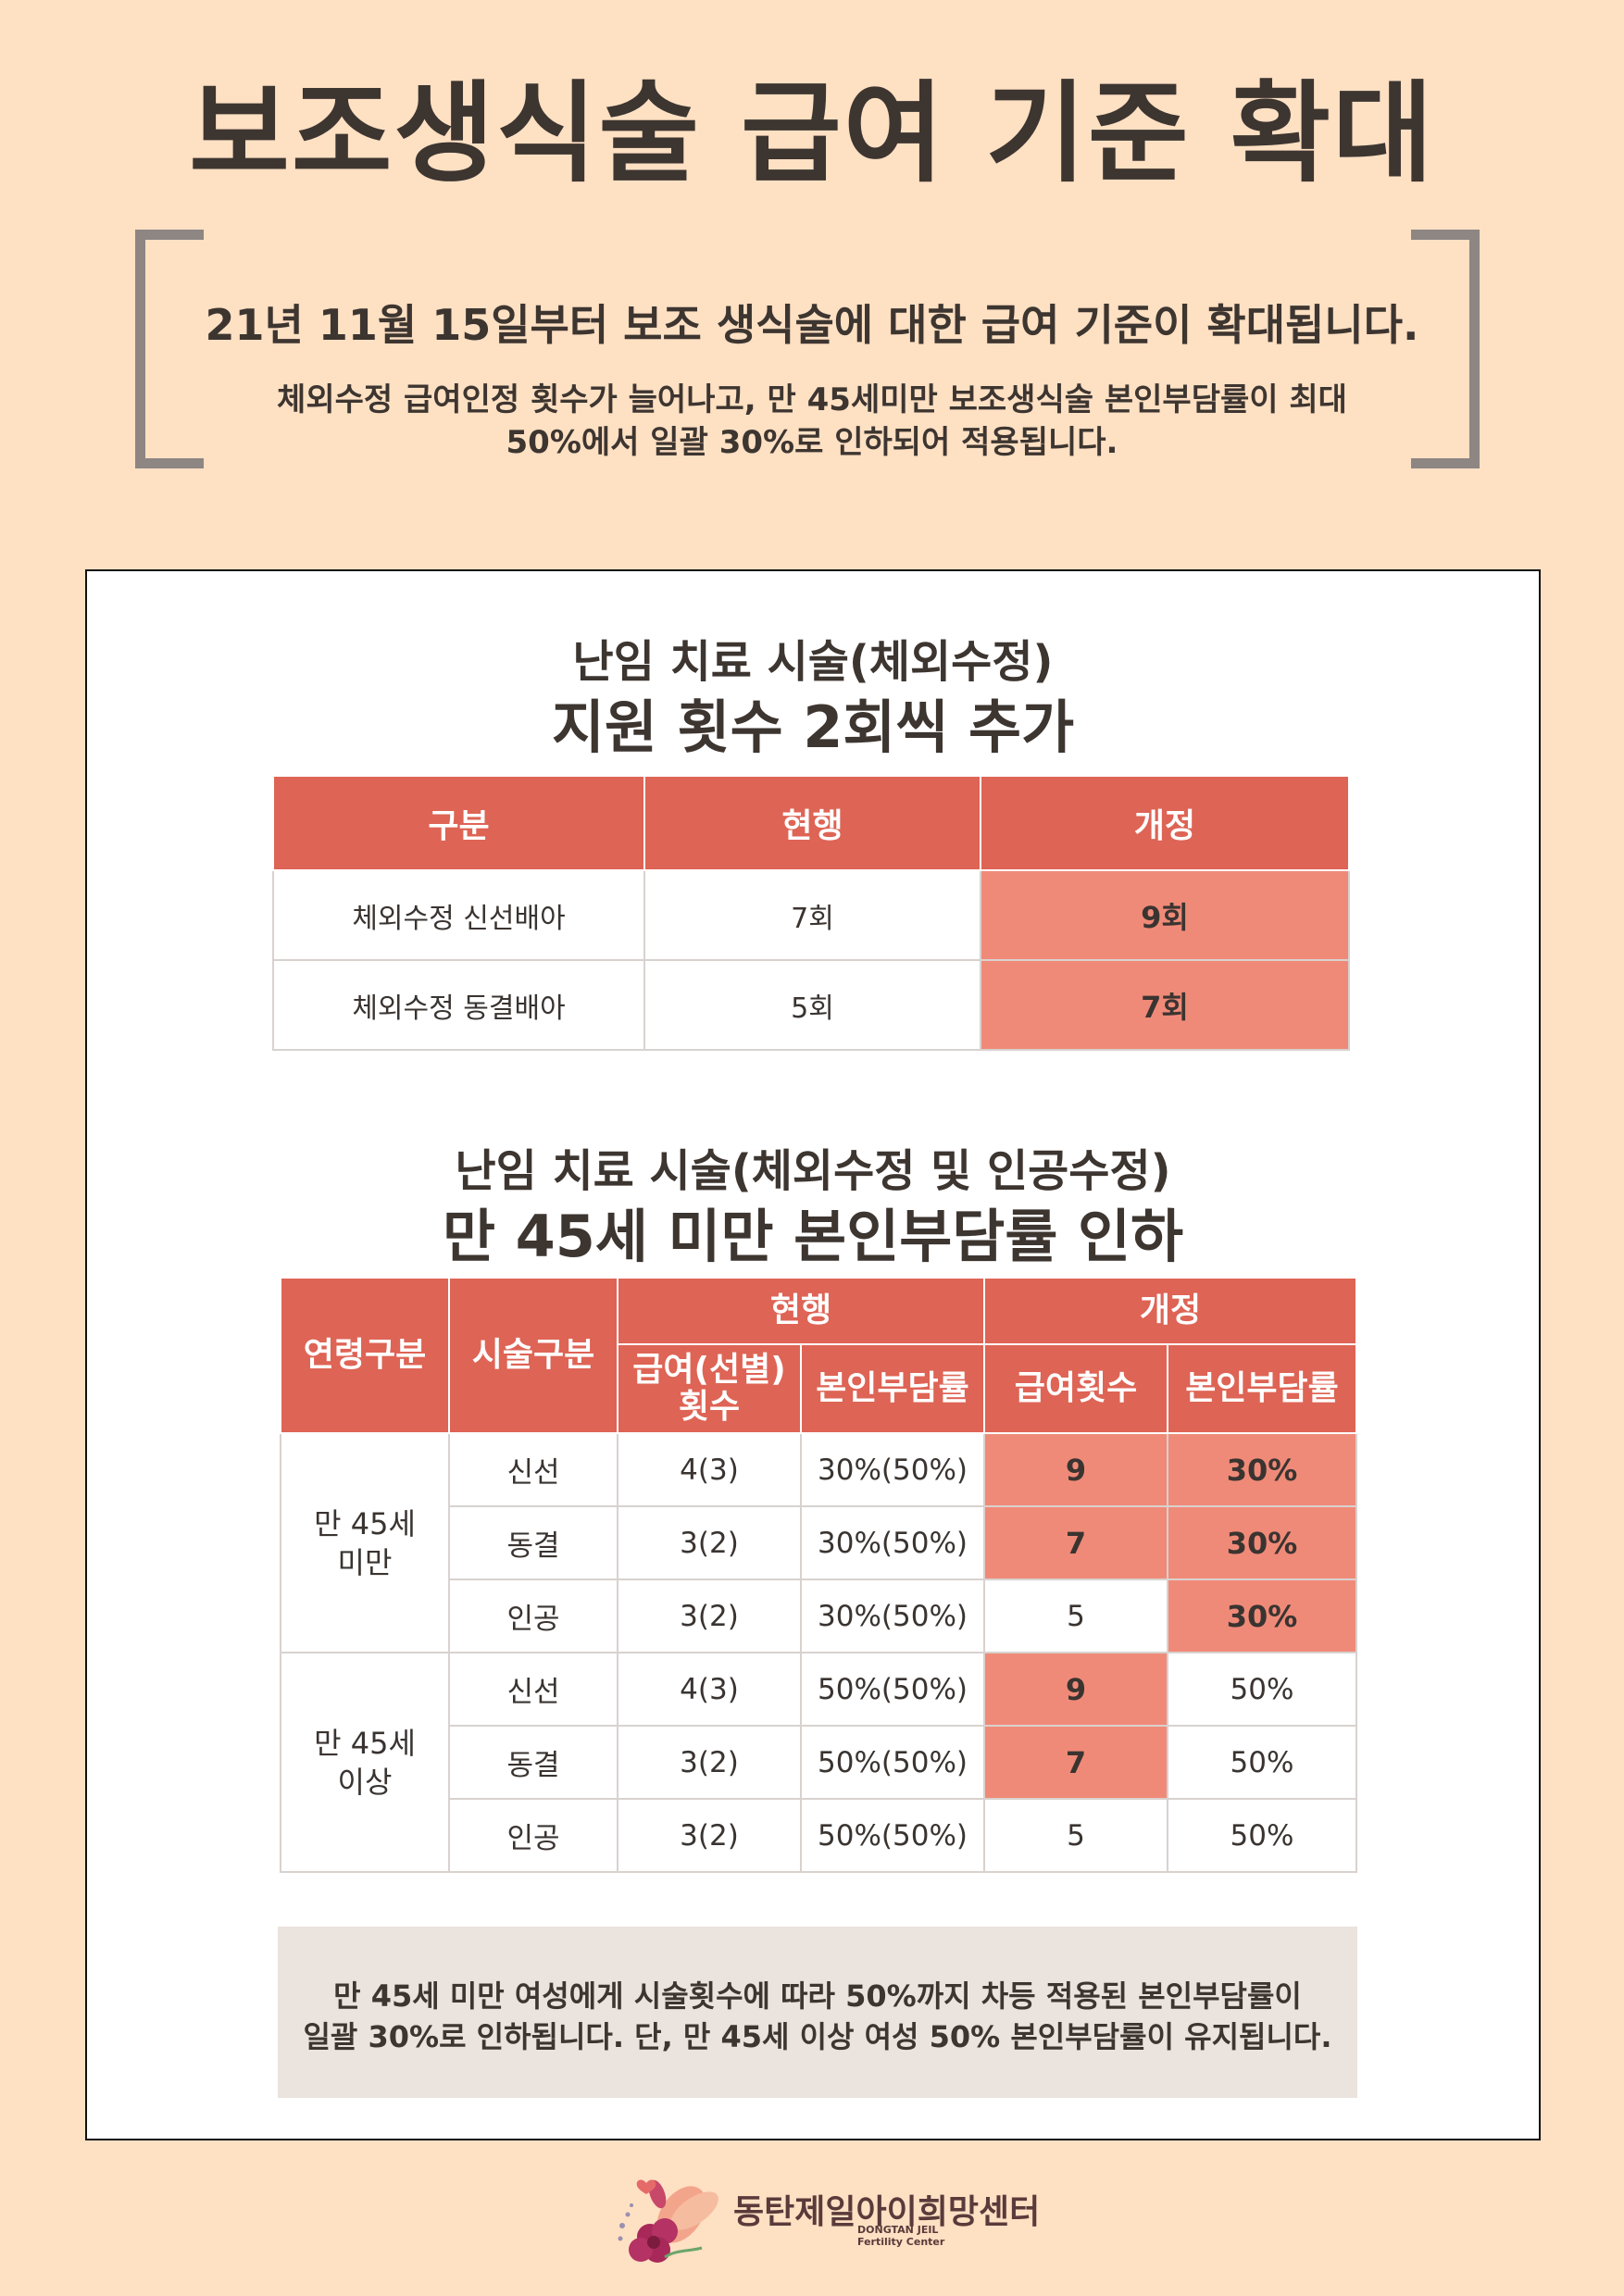 Image resolution: width=1624 pixels, height=2296 pixels. I want to click on section2-subtitle: 난임 치료 시술(체외수정 및 인공수정), so click(813, 1171).